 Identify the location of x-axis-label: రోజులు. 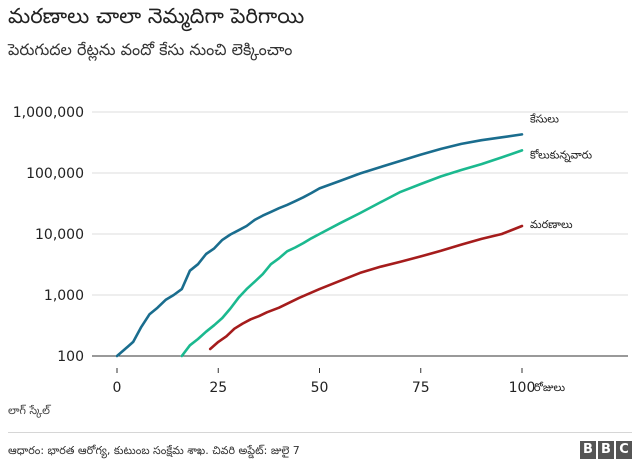
(549, 387).